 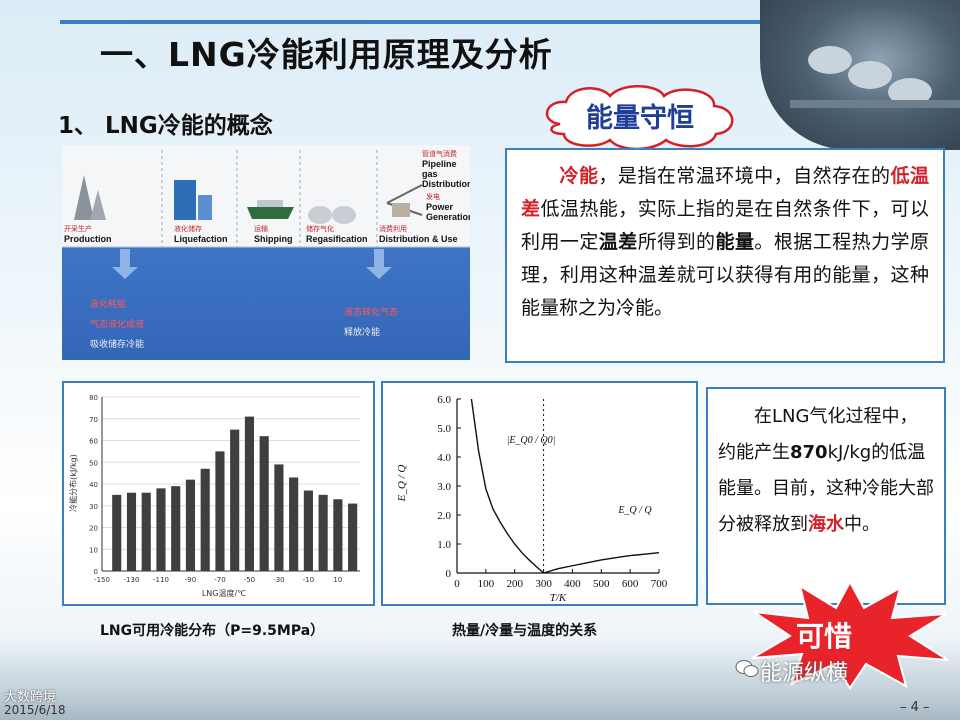 I want to click on starburst-callout, so click(x=850, y=635).